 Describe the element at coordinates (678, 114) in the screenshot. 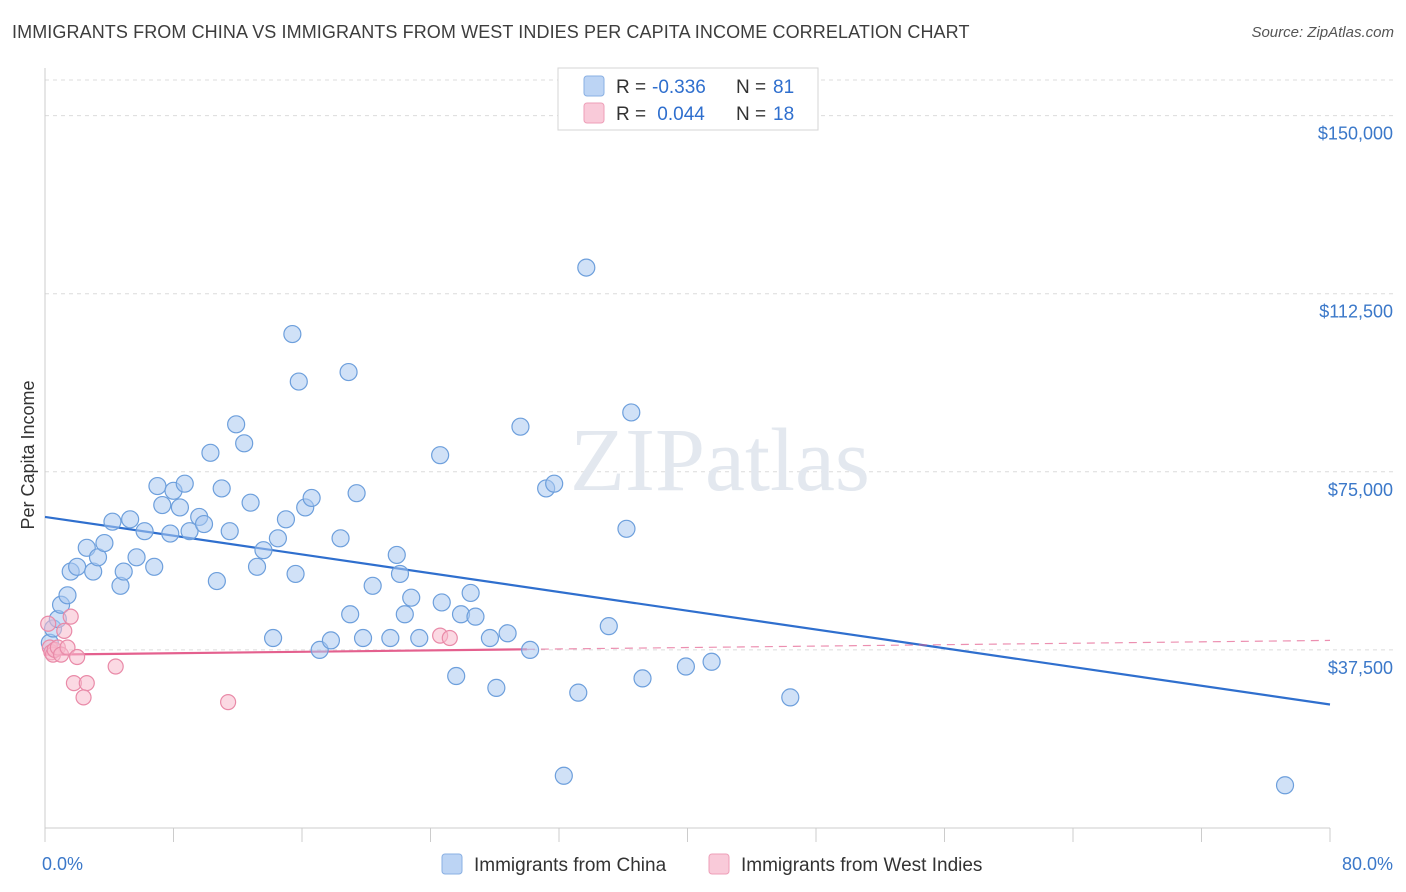

I see `stat-r-value-west-indies: 0.044` at that location.